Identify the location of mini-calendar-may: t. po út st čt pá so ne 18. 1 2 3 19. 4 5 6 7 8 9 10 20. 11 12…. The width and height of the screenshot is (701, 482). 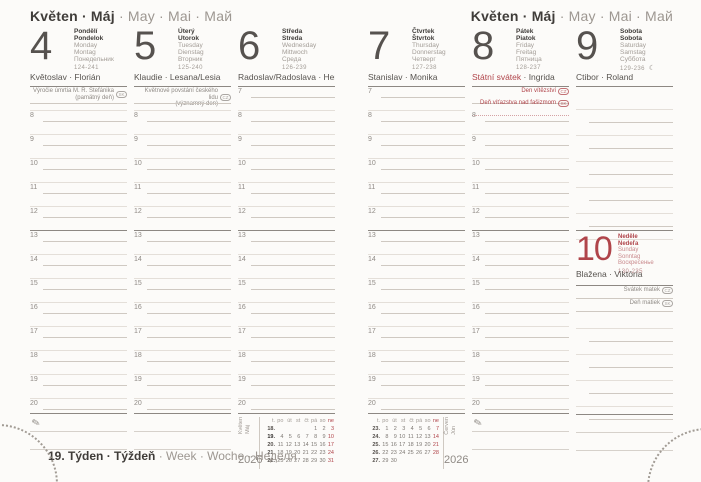
(297, 443).